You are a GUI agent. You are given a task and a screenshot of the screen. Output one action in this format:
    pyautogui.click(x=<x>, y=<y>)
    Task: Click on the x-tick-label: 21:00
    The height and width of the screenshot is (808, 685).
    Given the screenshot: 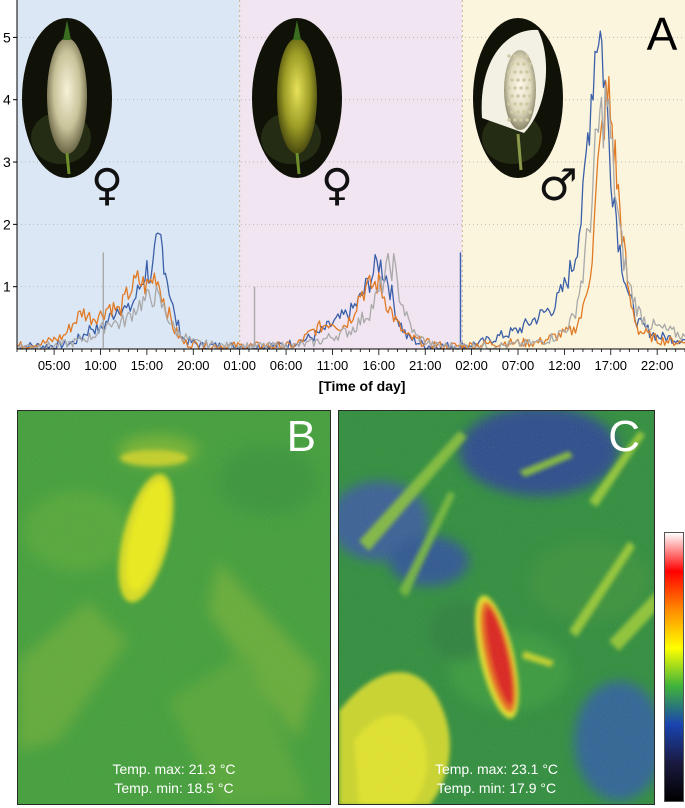 What is the action you would take?
    pyautogui.click(x=425, y=365)
    